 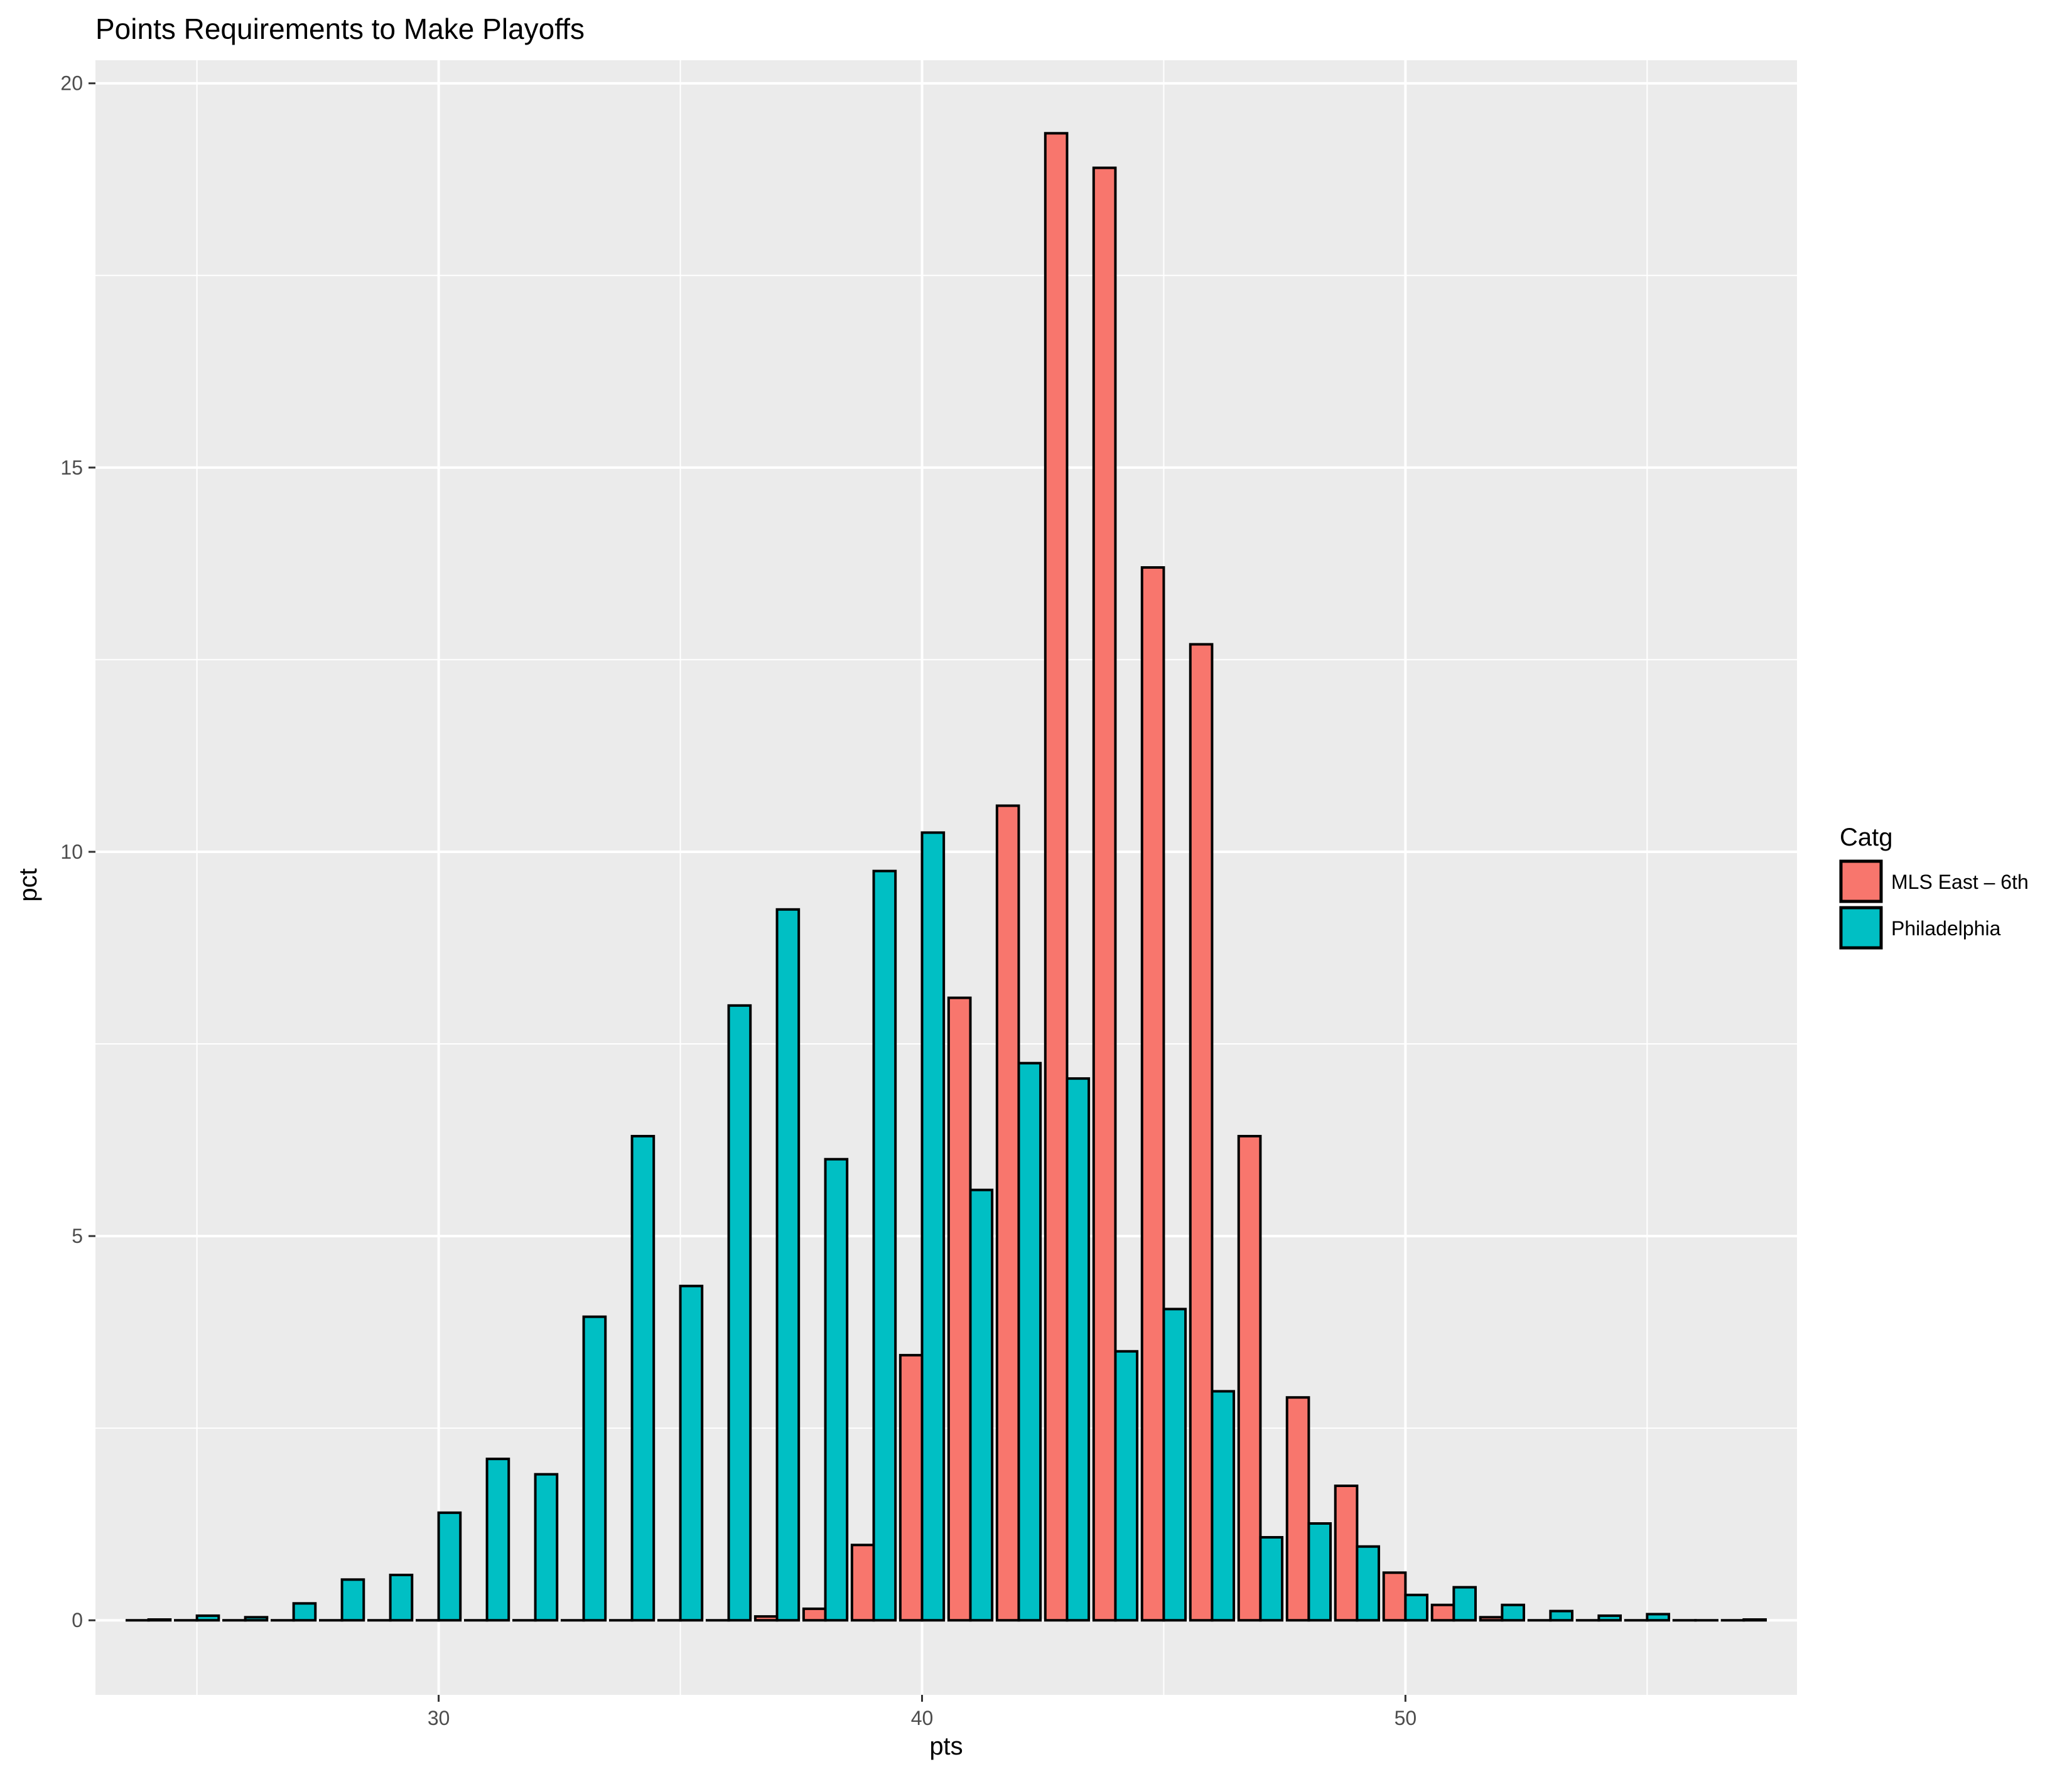 What do you see at coordinates (28, 884) in the screenshot?
I see `y-axis-title: pct` at bounding box center [28, 884].